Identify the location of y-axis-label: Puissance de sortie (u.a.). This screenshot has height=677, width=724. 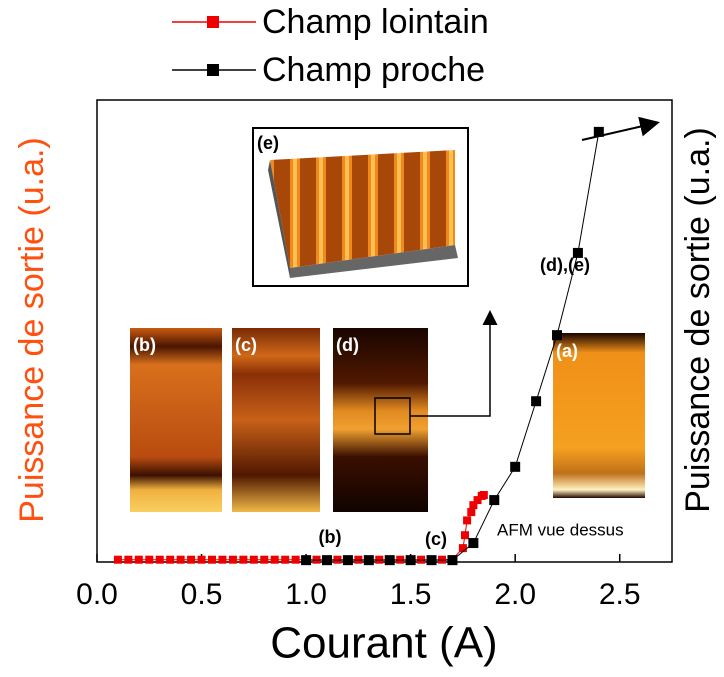
(32, 330).